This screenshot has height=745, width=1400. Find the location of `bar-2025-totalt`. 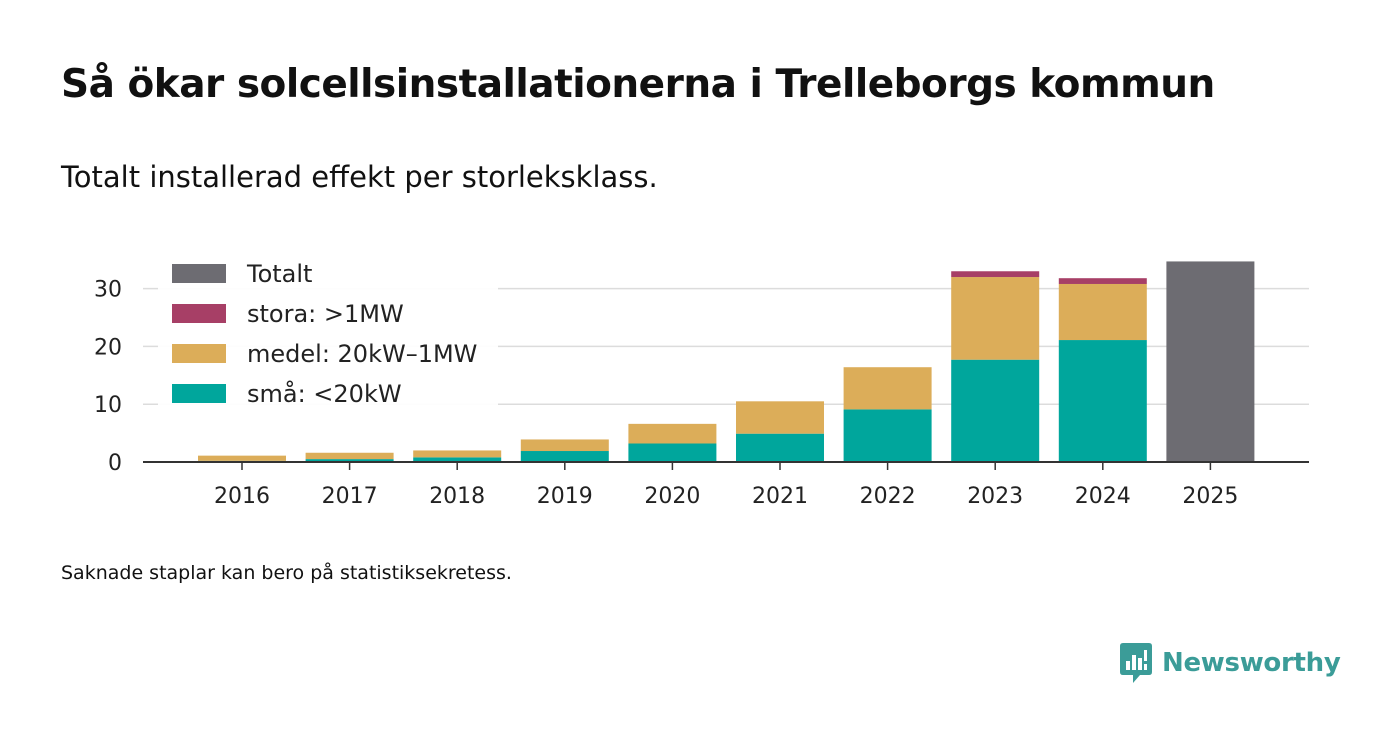

bar-2025-totalt is located at coordinates (1210, 361).